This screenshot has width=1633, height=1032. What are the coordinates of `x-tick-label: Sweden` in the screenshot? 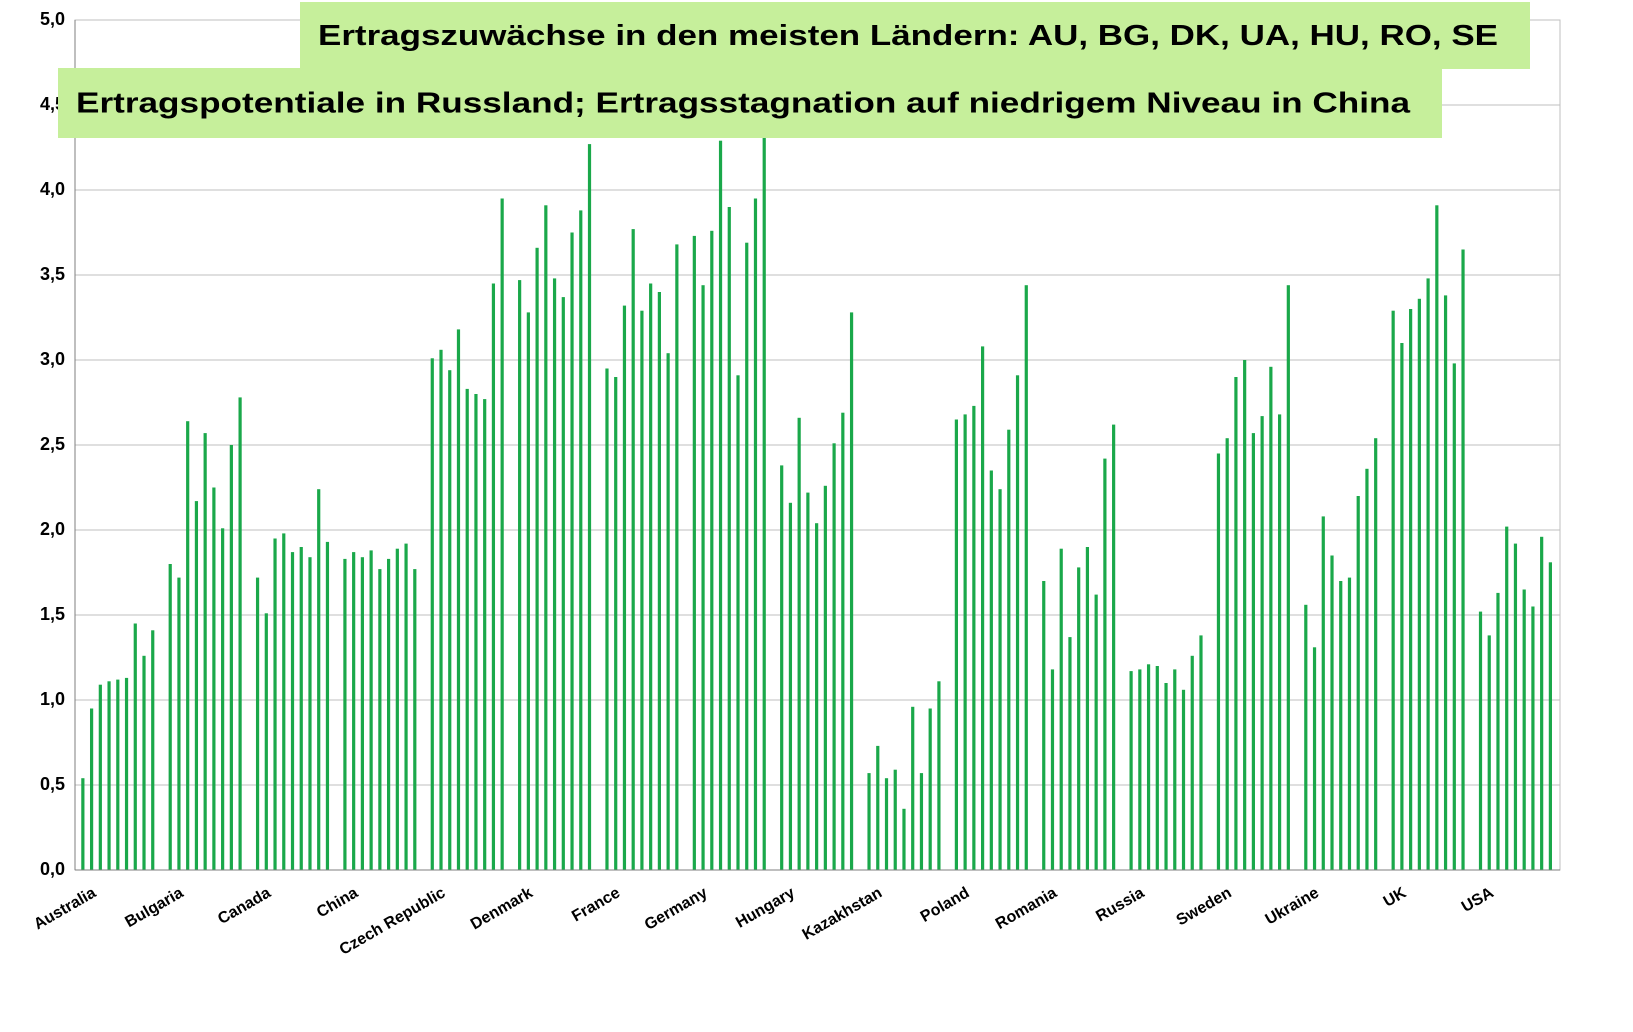 It's located at (1204, 906).